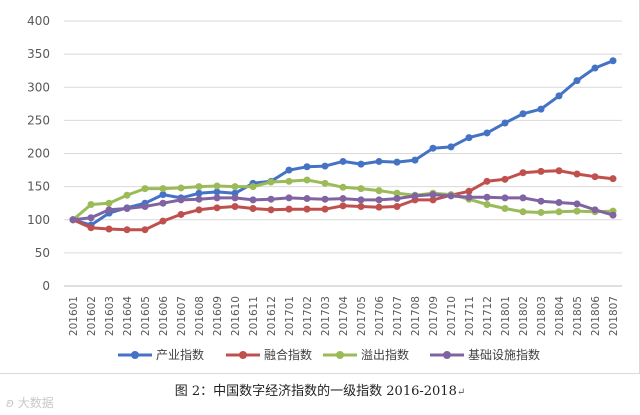 This screenshot has height=415, width=640. Describe the element at coordinates (344, 316) in the screenshot. I see `x-tick-label: 201704` at that location.